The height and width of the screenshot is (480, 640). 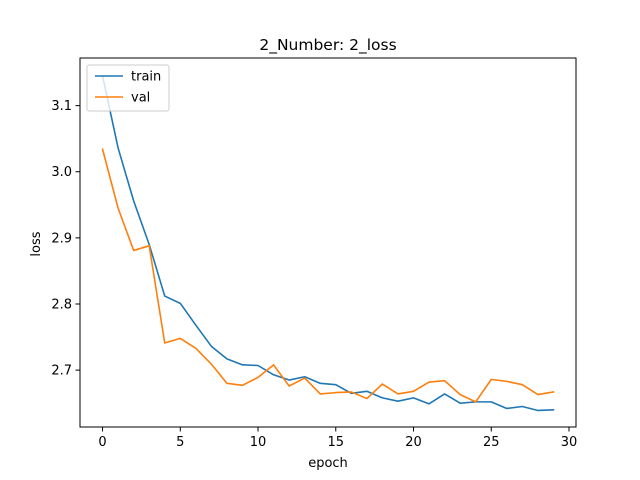 What do you see at coordinates (61, 172) in the screenshot?
I see `y-tick-label: 3.0` at bounding box center [61, 172].